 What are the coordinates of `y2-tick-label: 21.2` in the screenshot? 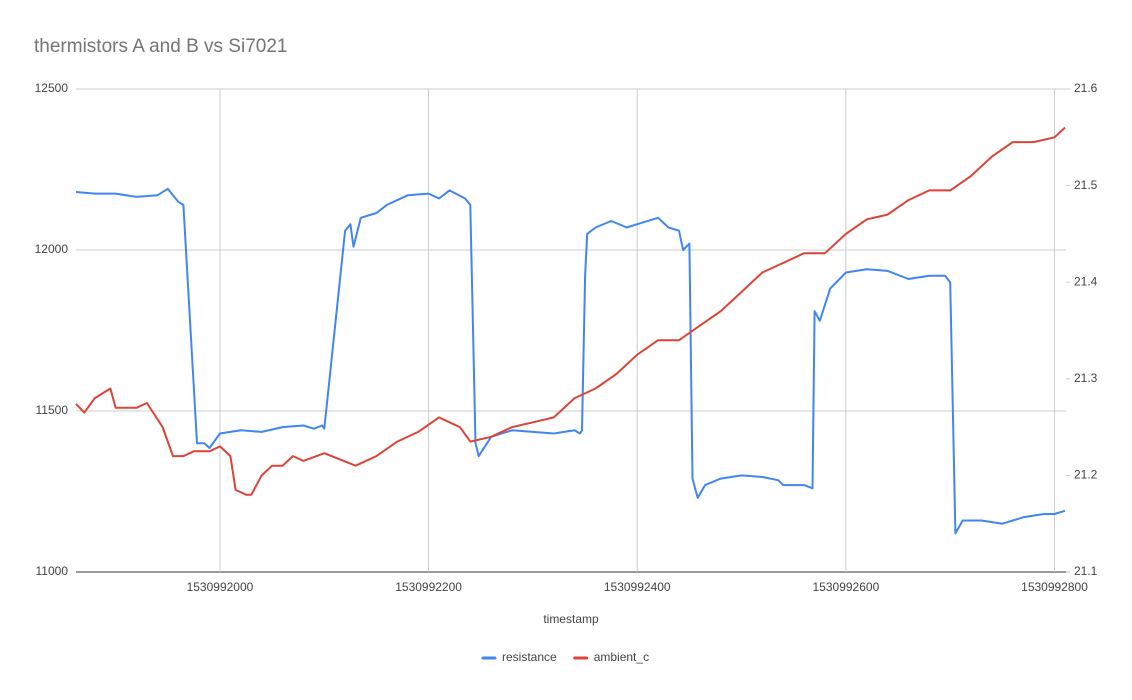 It's located at (1086, 475).